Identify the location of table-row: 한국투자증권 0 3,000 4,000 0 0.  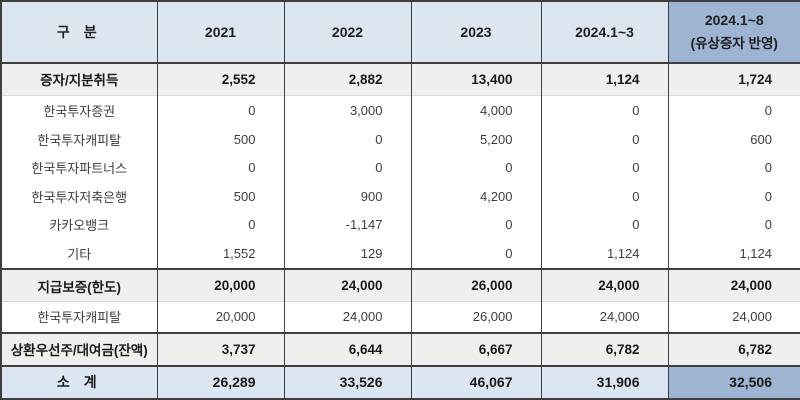
(400, 110).